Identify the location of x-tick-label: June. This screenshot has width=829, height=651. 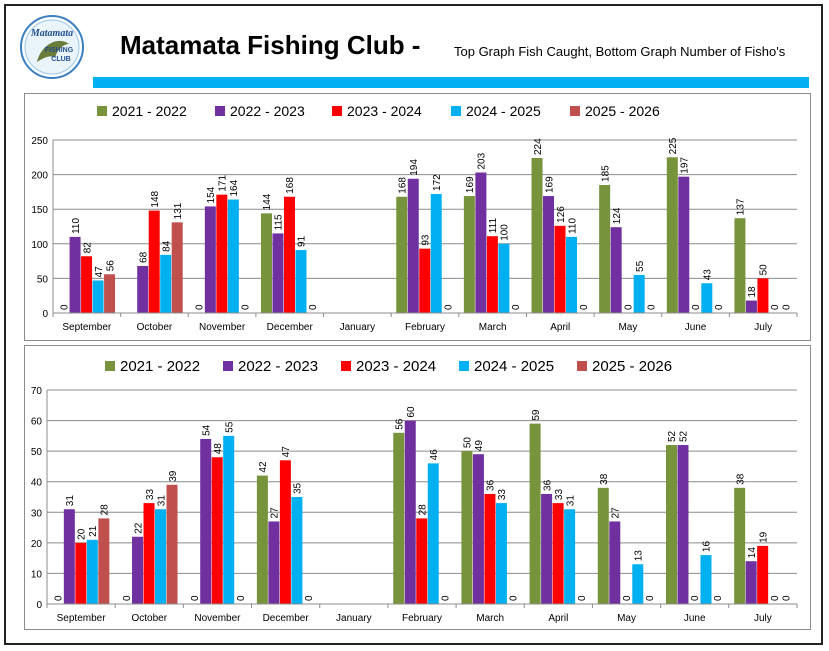
(695, 618).